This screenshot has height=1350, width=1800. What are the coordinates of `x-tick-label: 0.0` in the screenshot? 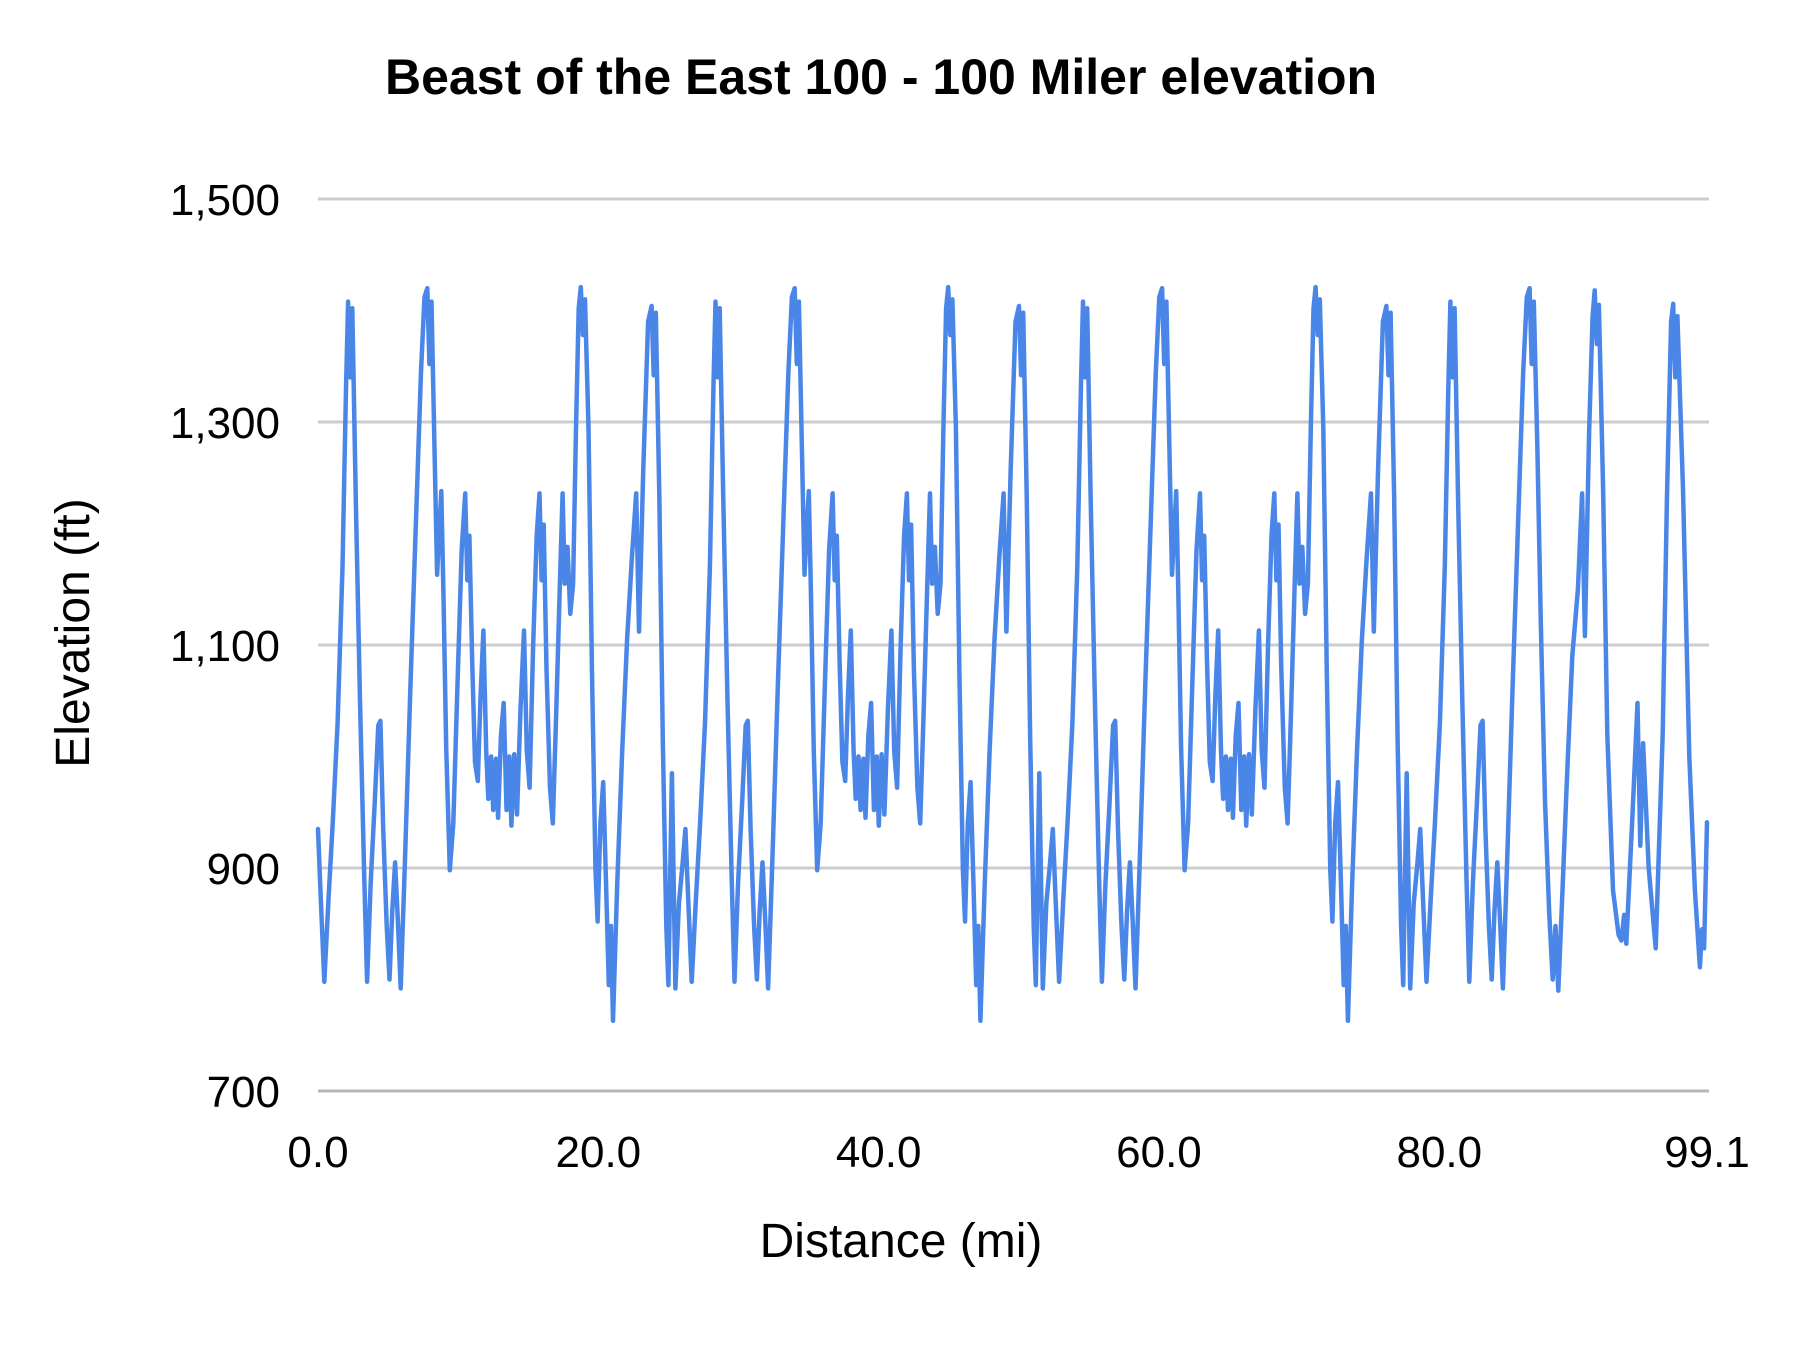 It's located at (317, 1152).